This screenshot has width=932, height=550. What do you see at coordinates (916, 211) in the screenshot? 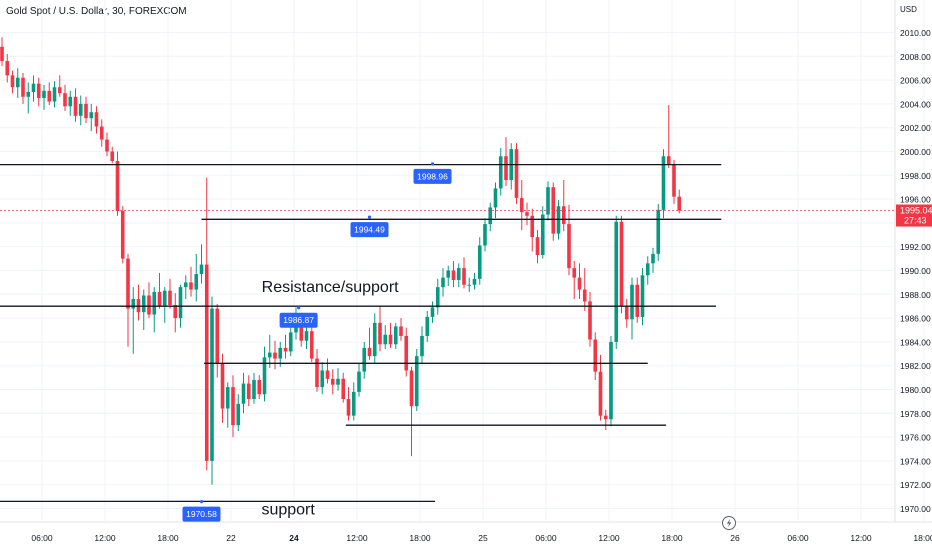
I see `current-price-value: 1995.04` at bounding box center [916, 211].